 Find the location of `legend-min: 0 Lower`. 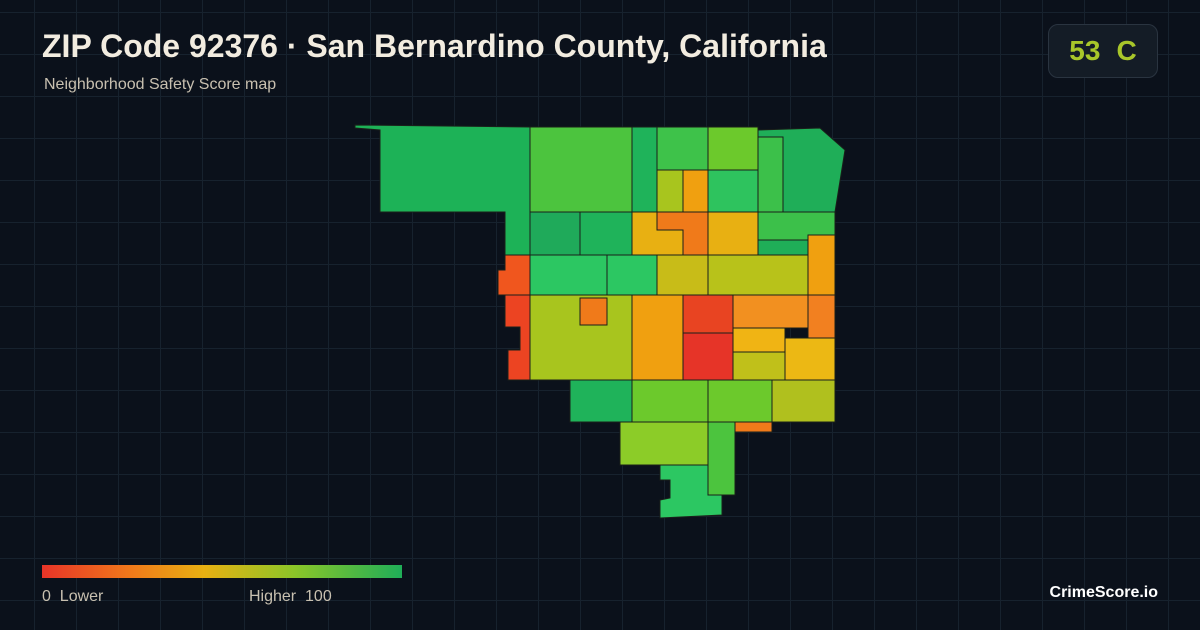

legend-min: 0 Lower is located at coordinates (72, 597).